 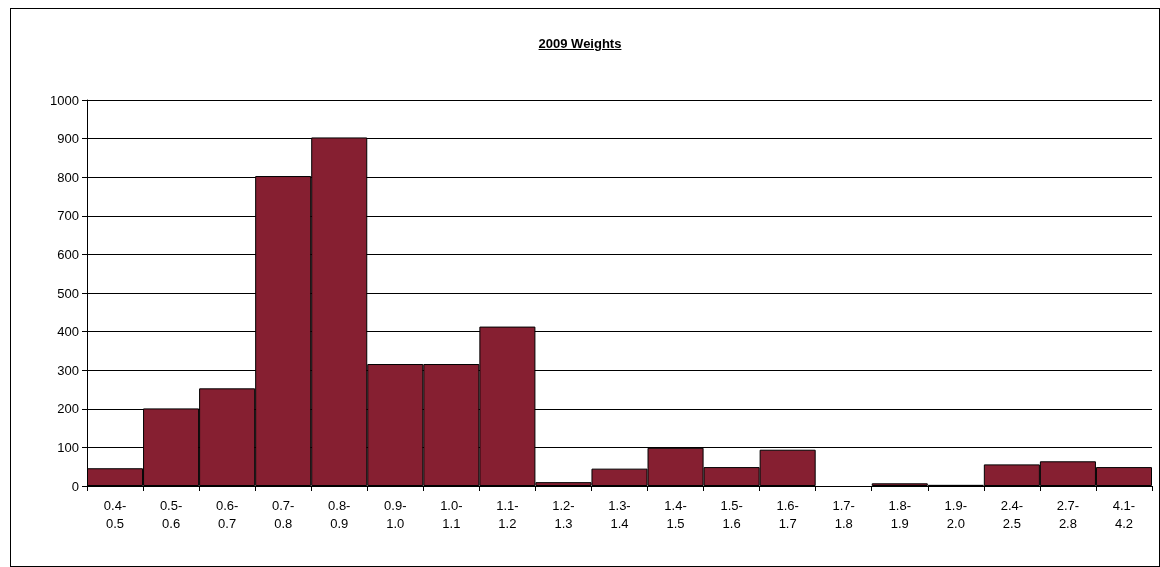 What do you see at coordinates (1068, 514) in the screenshot?
I see `x-tick-label: 2.7-2.8` at bounding box center [1068, 514].